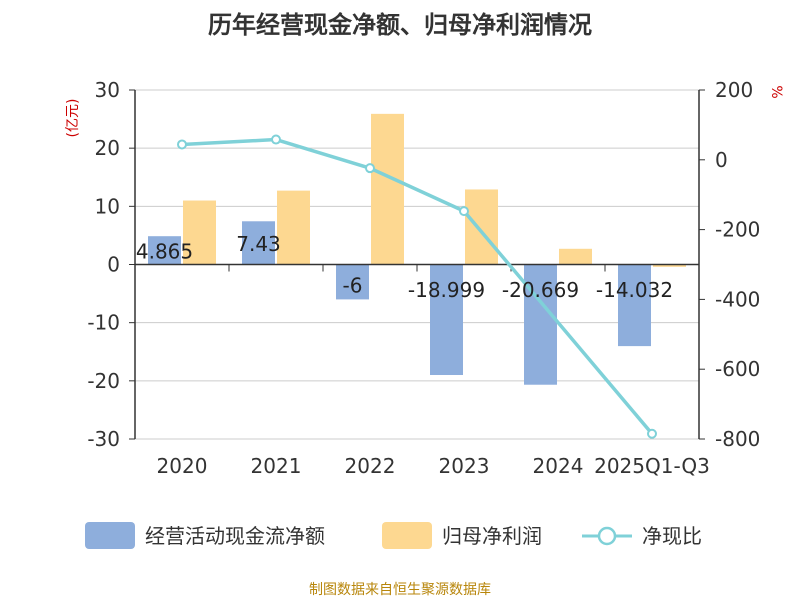 The image size is (800, 600). What do you see at coordinates (634, 290) in the screenshot?
I see `data-label-cashflow: -14.032` at bounding box center [634, 290].